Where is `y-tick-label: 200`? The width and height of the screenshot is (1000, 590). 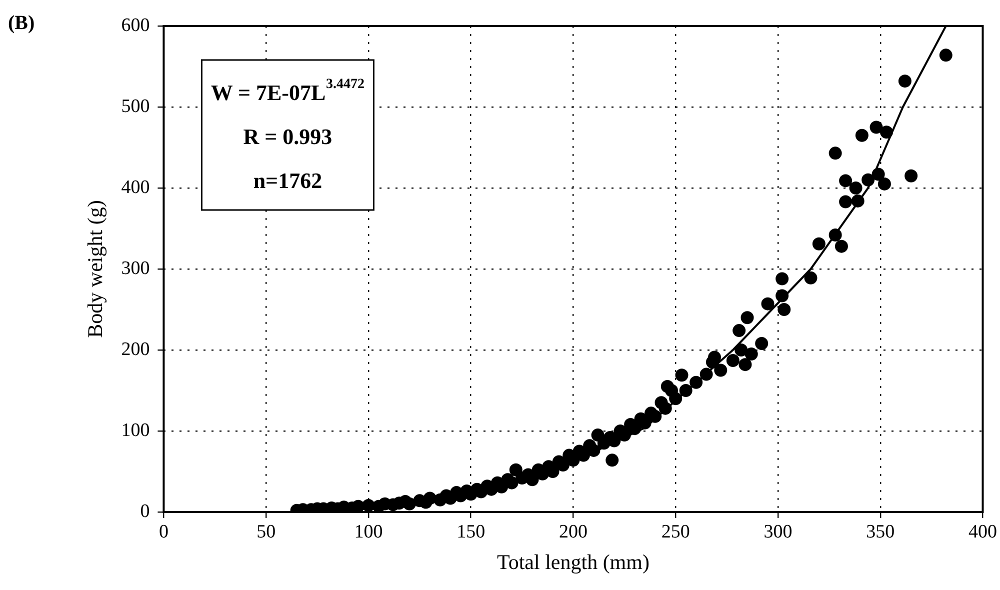
y-tick-label: 200 is located at coordinates (135, 349).